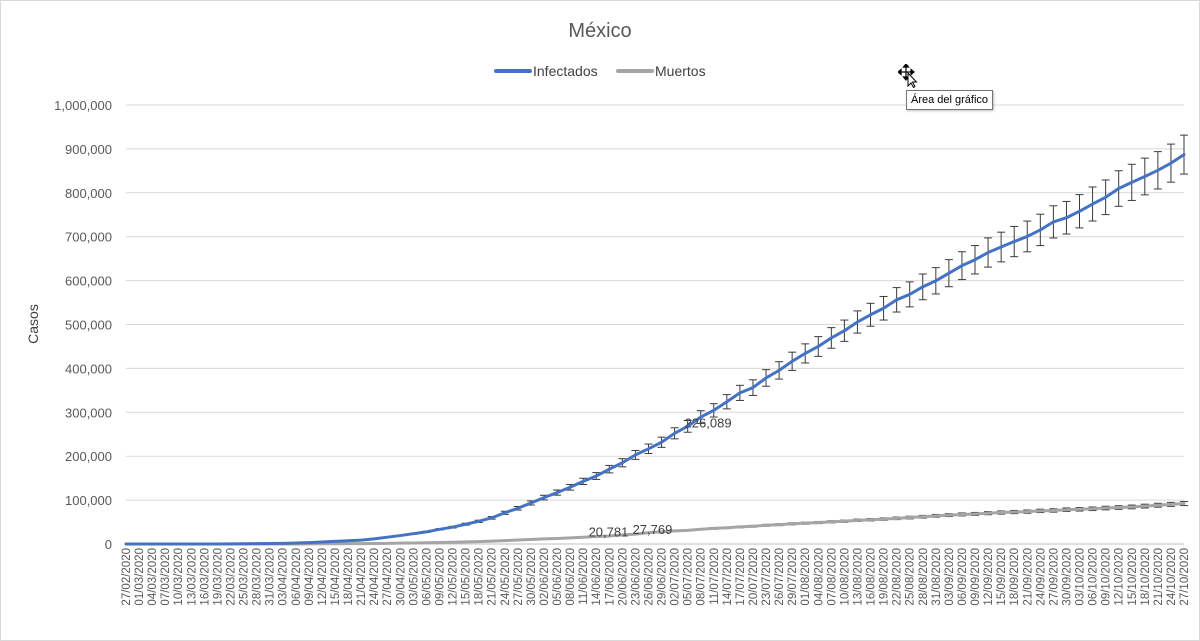 This screenshot has height=641, width=1200. I want to click on x-tick-label: 03/09/2020, so click(950, 577).